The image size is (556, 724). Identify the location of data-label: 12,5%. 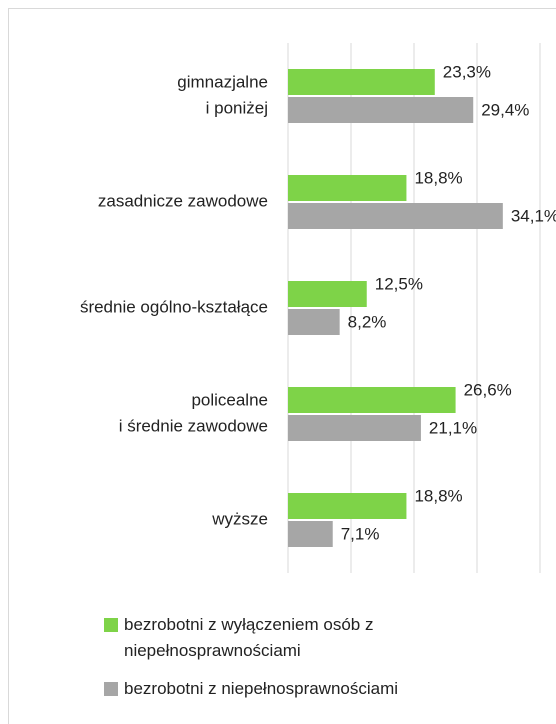
(399, 283).